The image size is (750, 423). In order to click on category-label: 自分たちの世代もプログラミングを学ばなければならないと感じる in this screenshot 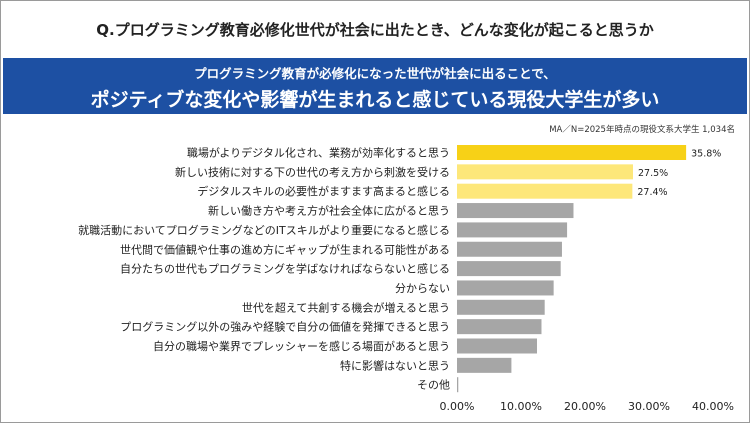, I will do `click(285, 269)`.